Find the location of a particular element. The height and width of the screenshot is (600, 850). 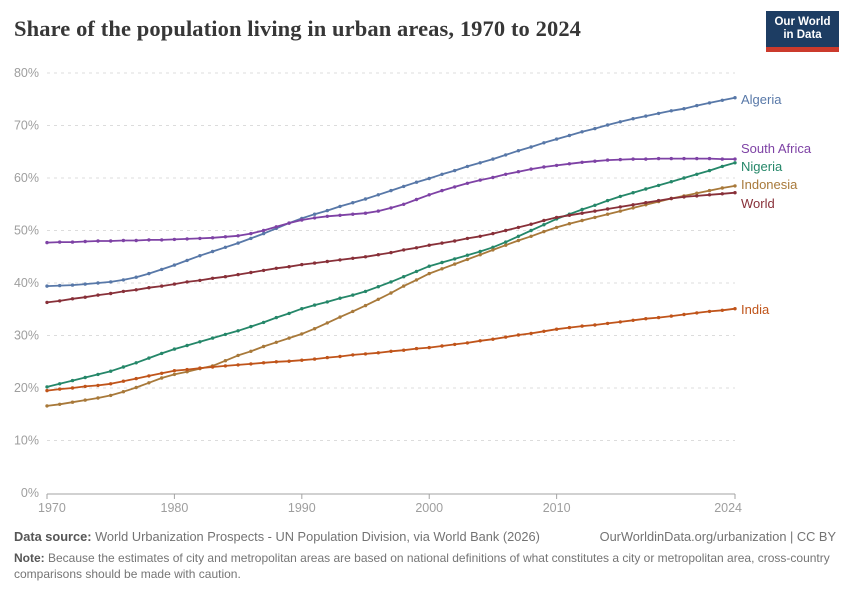

owid-citation-link: OurWorldinData.org/urbanization | CC BY is located at coordinates (717, 536).